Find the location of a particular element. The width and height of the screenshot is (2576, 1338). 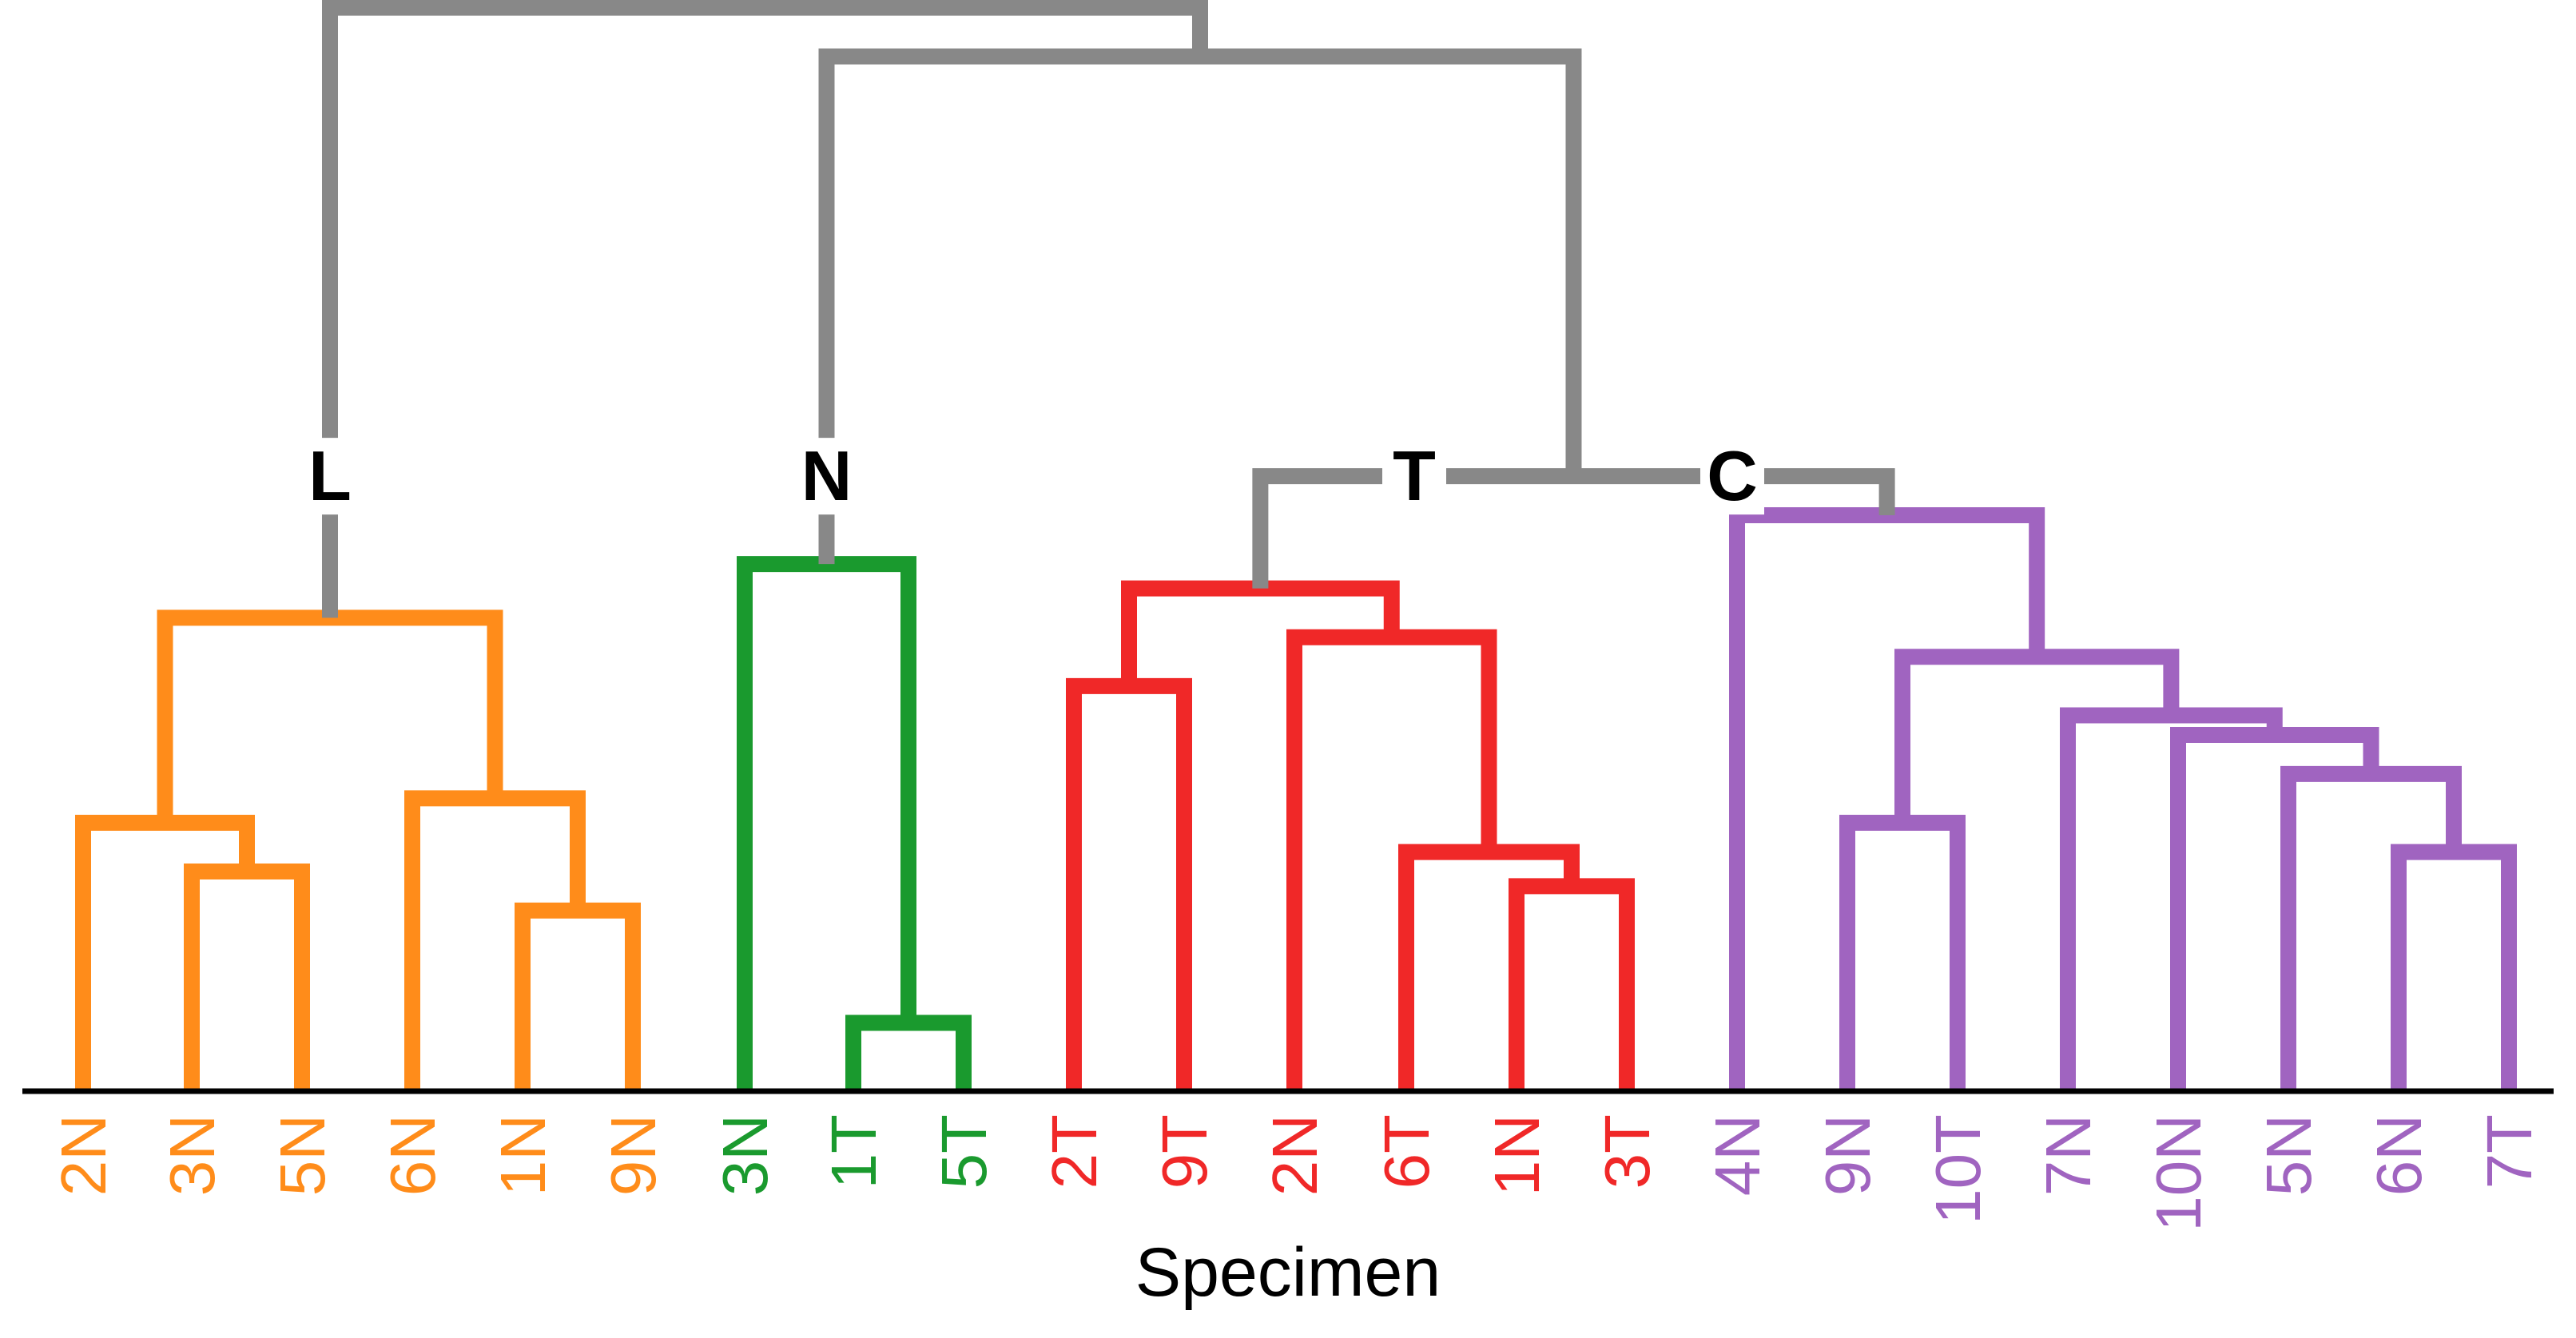

branch-m1 is located at coordinates (247, 977).